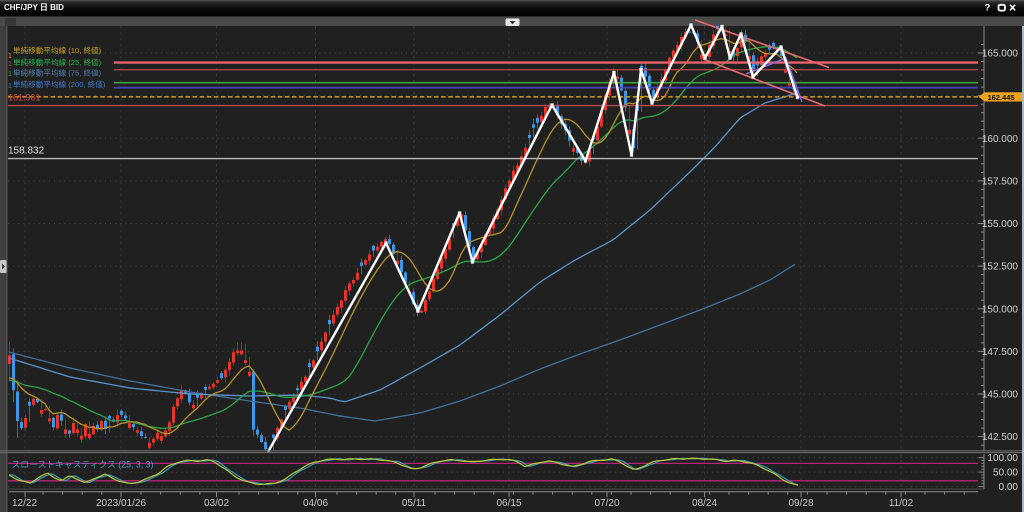 The height and width of the screenshot is (512, 1024). I want to click on svg-text: 06/15, so click(508, 503).